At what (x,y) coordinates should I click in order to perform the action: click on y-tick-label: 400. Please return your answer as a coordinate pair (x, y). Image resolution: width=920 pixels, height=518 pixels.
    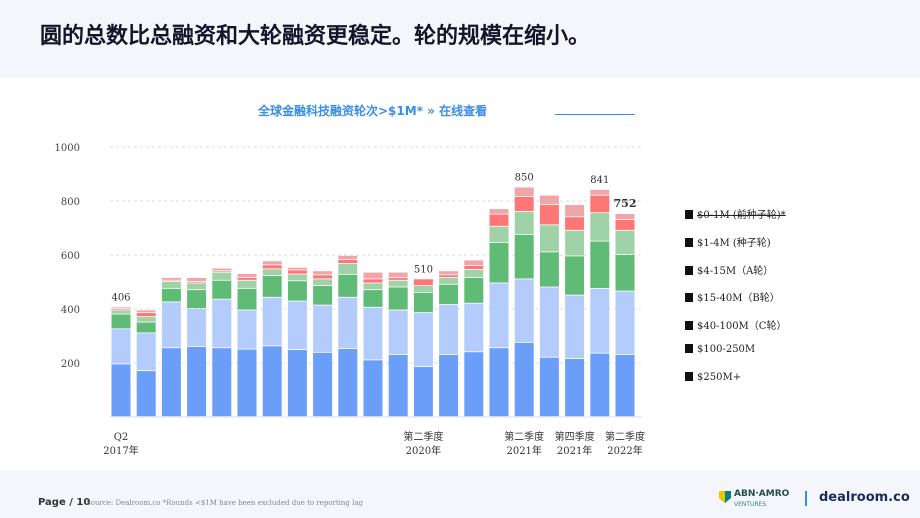
    Looking at the image, I should click on (70, 310).